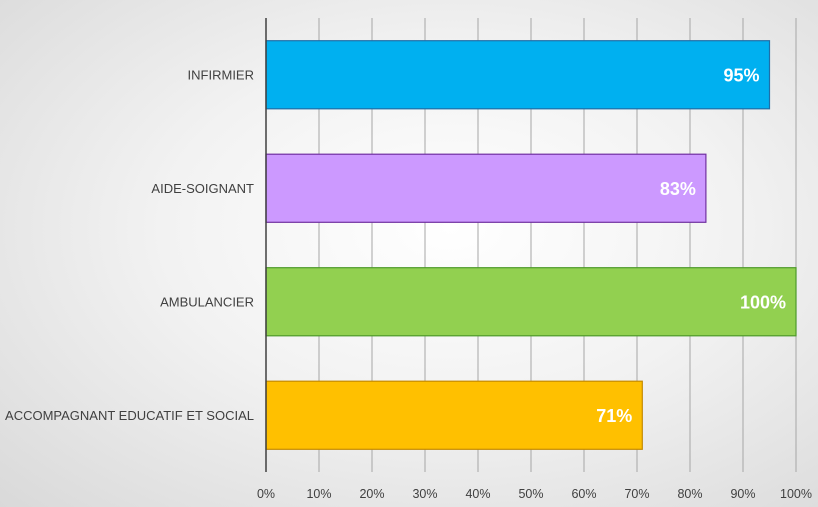  I want to click on data-label: 100%, so click(763, 302).